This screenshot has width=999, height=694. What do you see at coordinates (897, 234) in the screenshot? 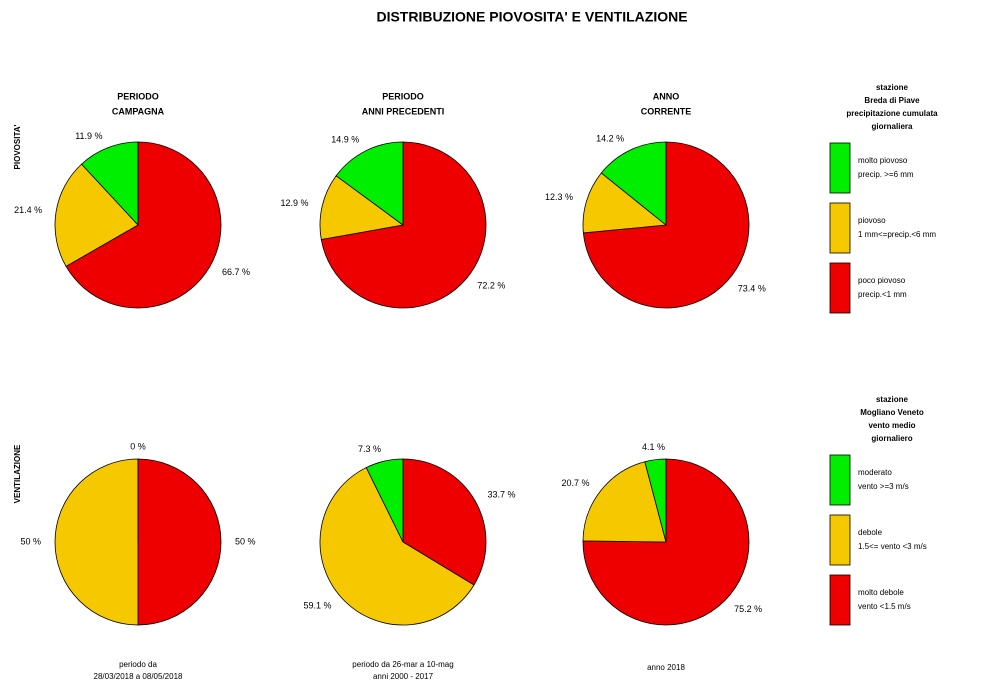
I see `legend-label: 1 mm<=precip.<6 mm` at bounding box center [897, 234].